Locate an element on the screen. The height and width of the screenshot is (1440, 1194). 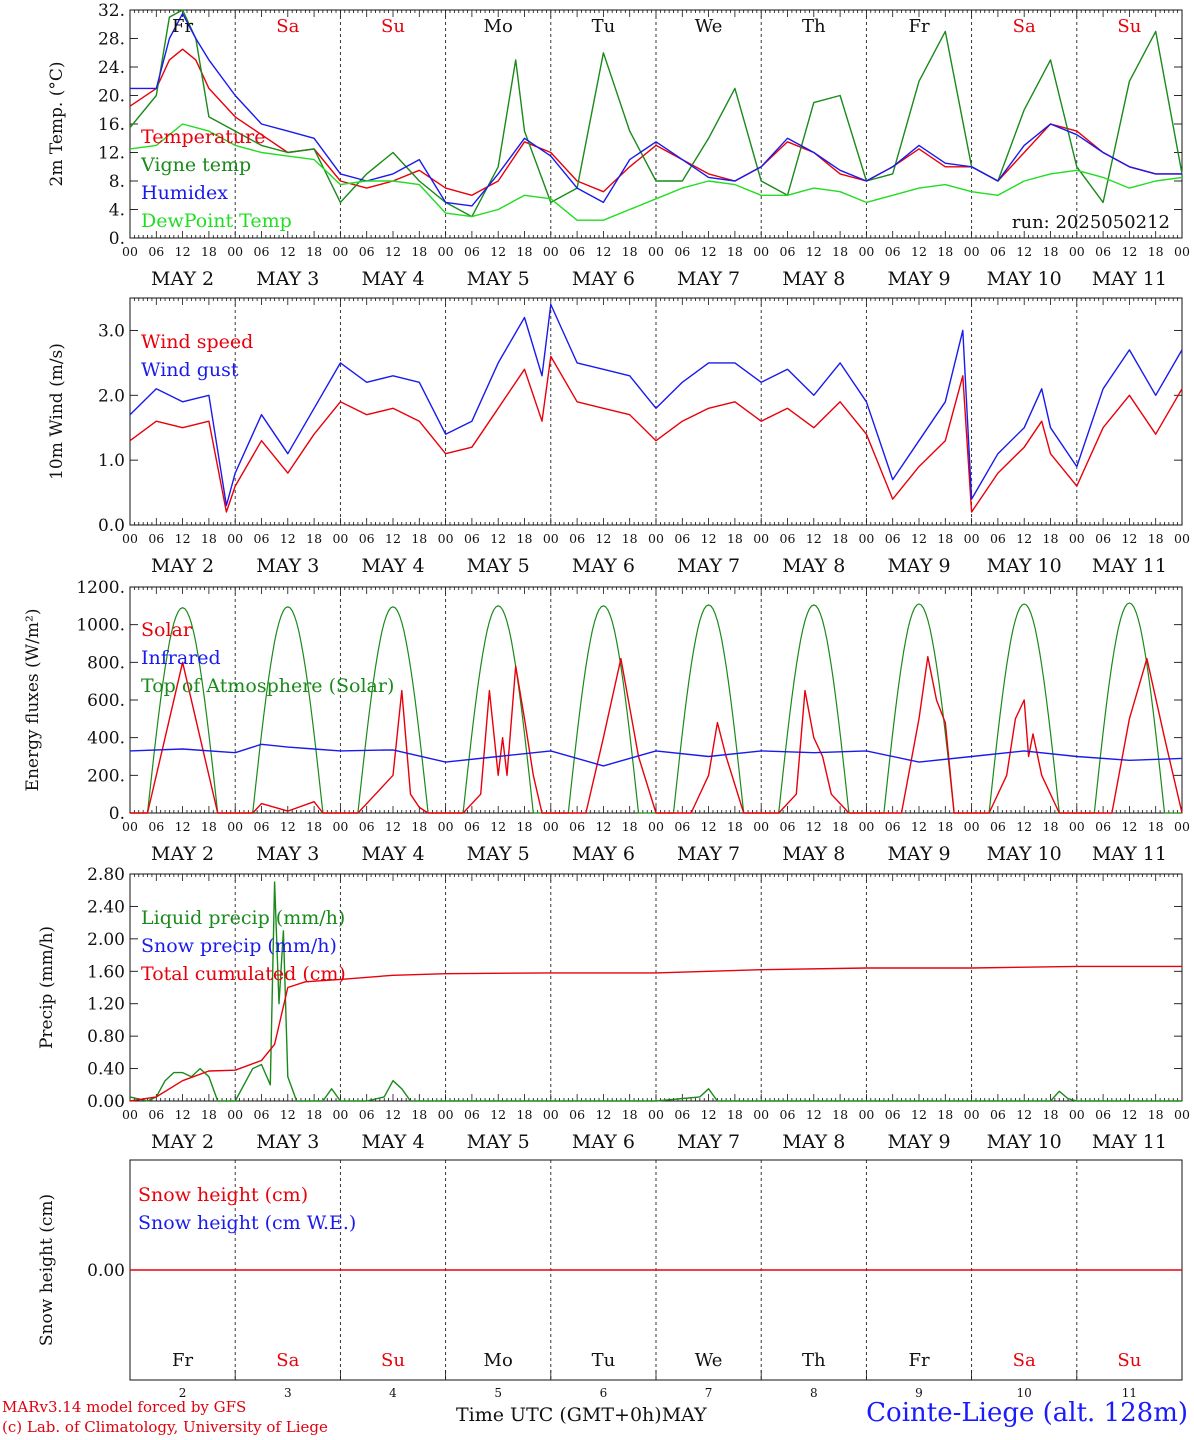
temperature-date-label: MAY 5 is located at coordinates (498, 279).